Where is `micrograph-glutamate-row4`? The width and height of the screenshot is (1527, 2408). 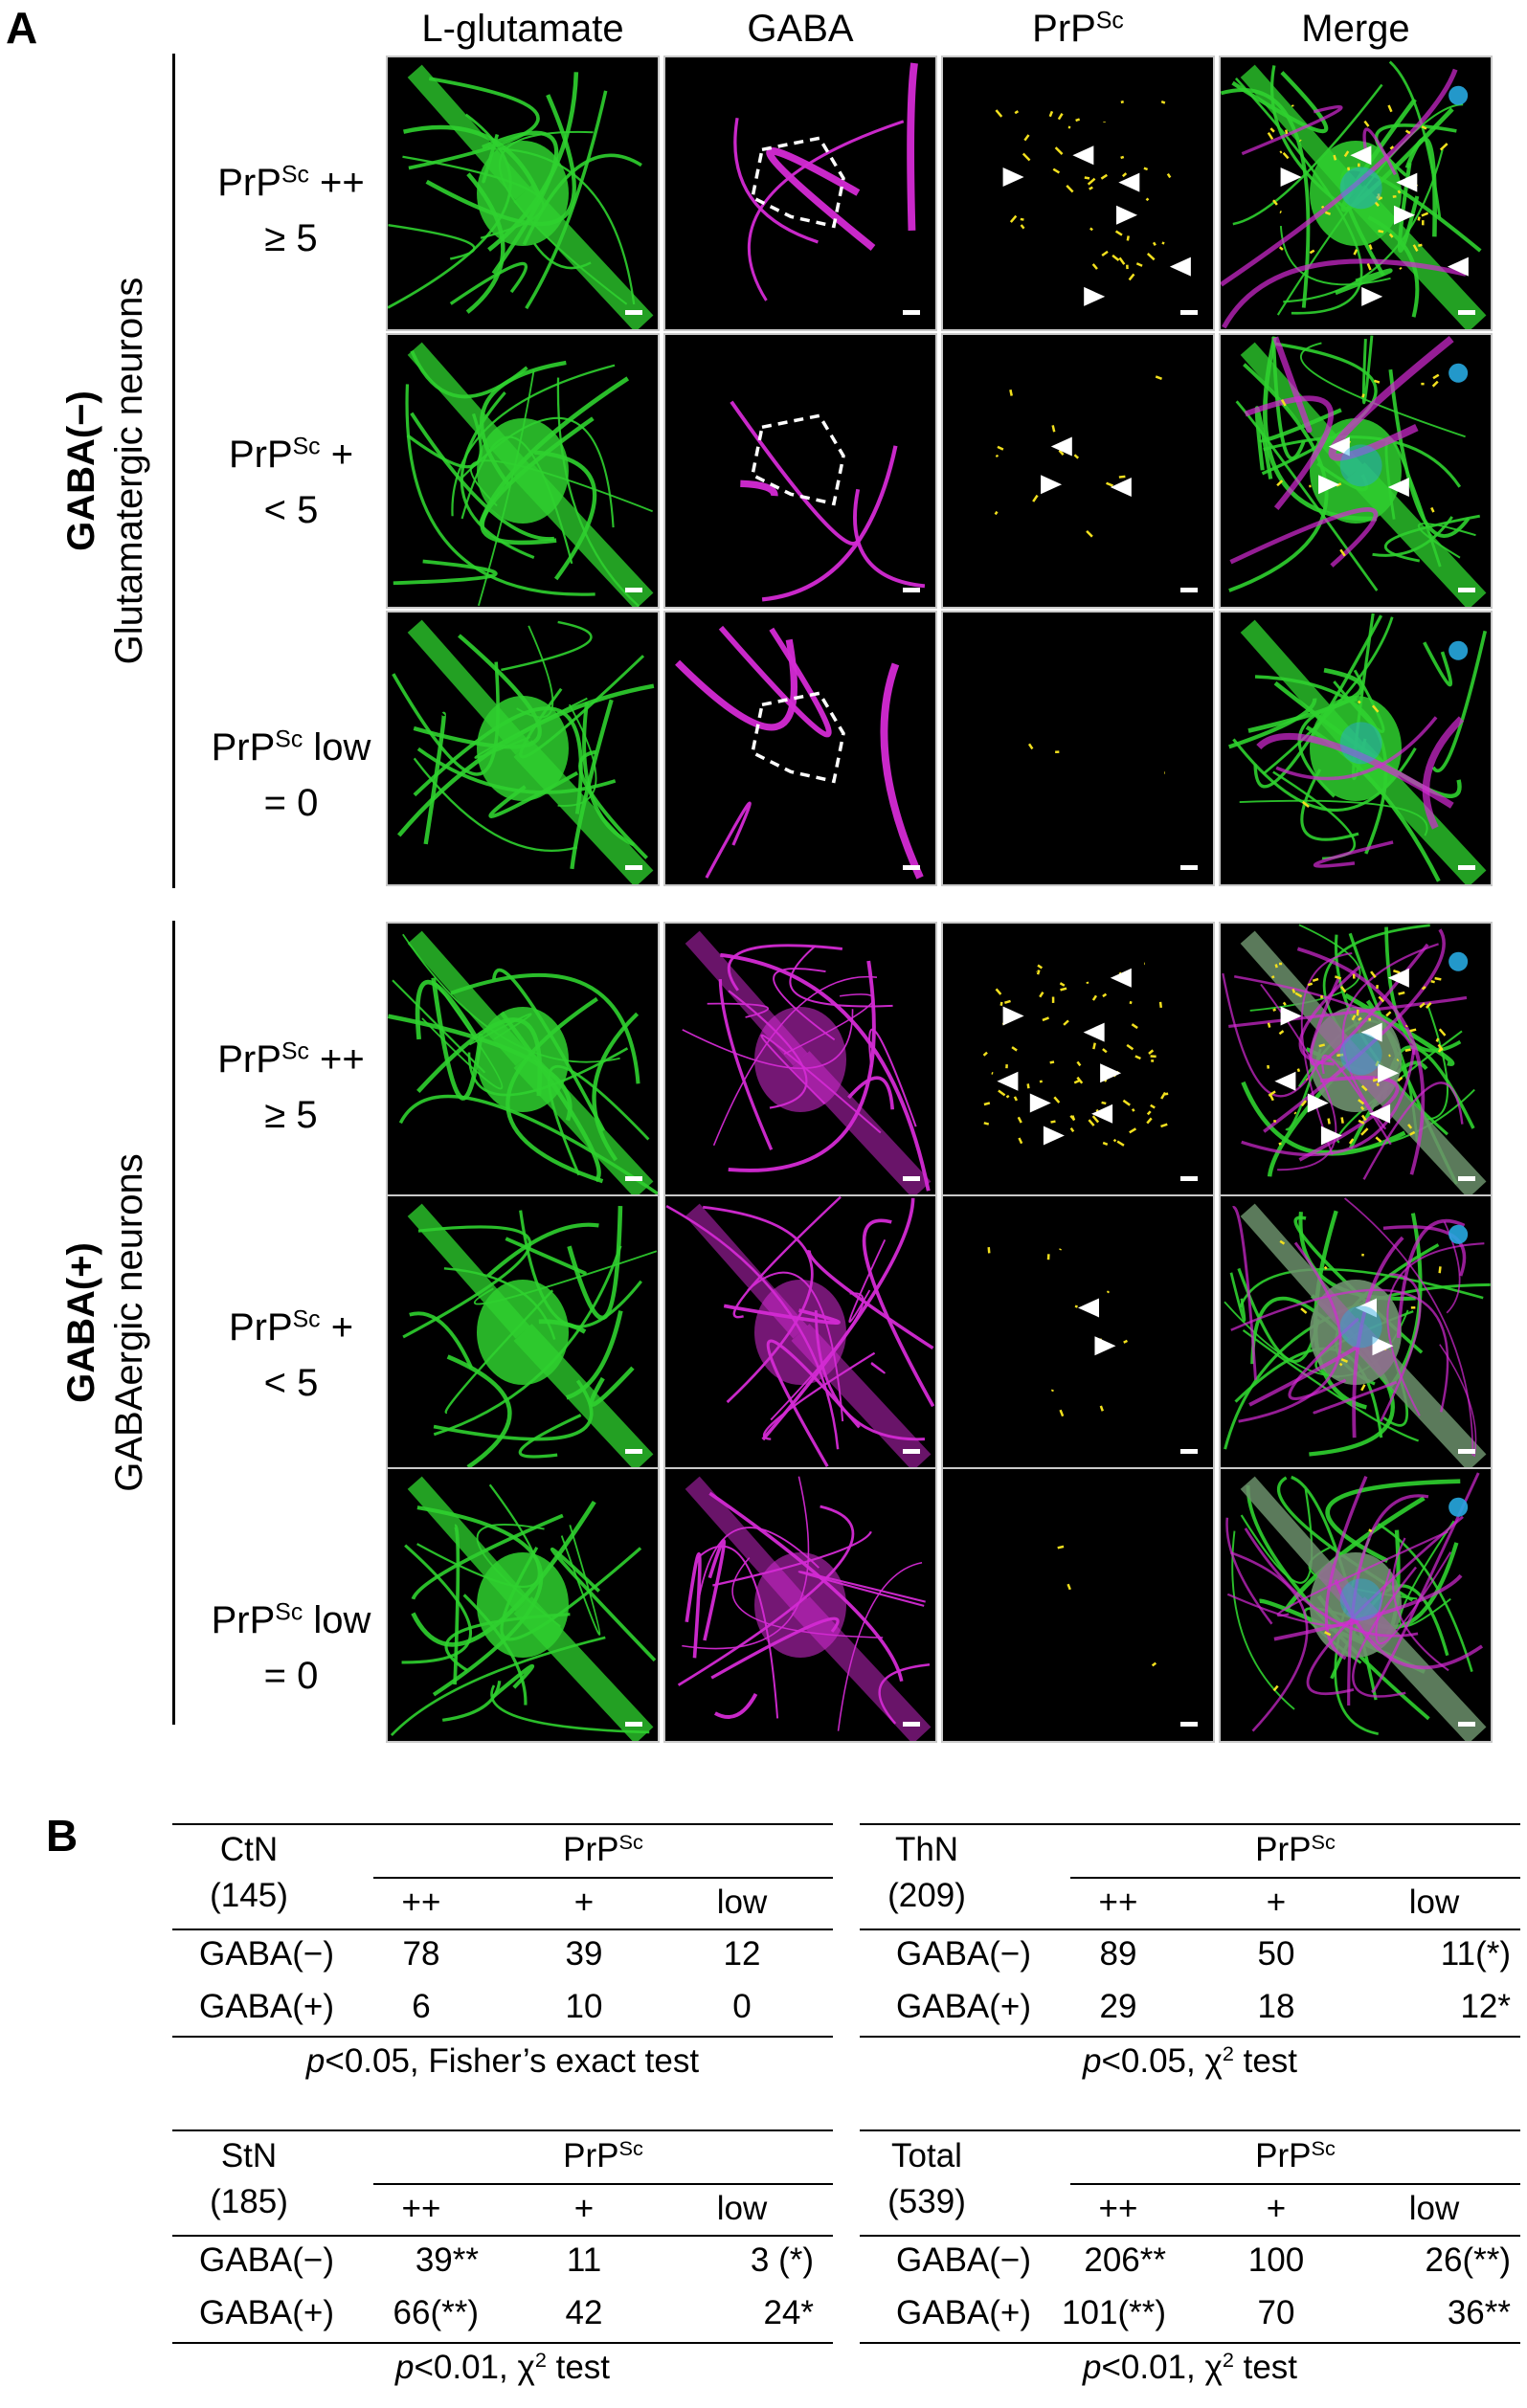
micrograph-glutamate-row4 is located at coordinates (523, 1059).